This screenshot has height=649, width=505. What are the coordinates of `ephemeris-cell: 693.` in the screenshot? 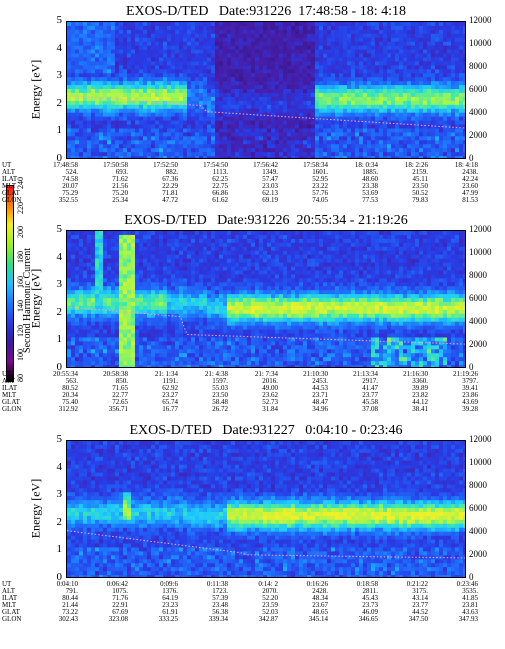 It's located at (121, 172).